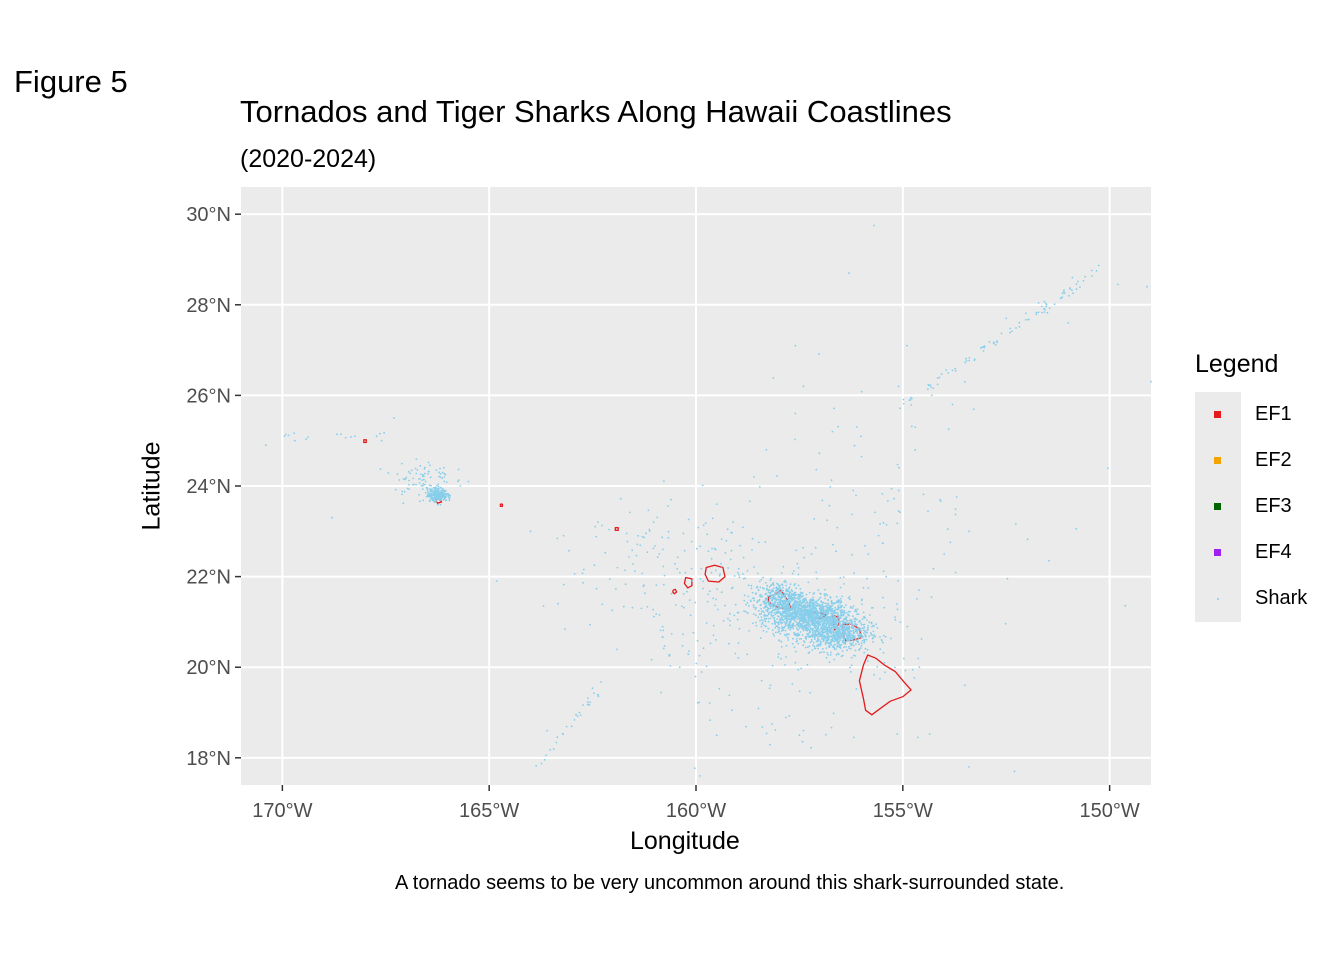 The image size is (1344, 960). What do you see at coordinates (1243, 507) in the screenshot?
I see `legend-entry-ef3: EF3` at bounding box center [1243, 507].